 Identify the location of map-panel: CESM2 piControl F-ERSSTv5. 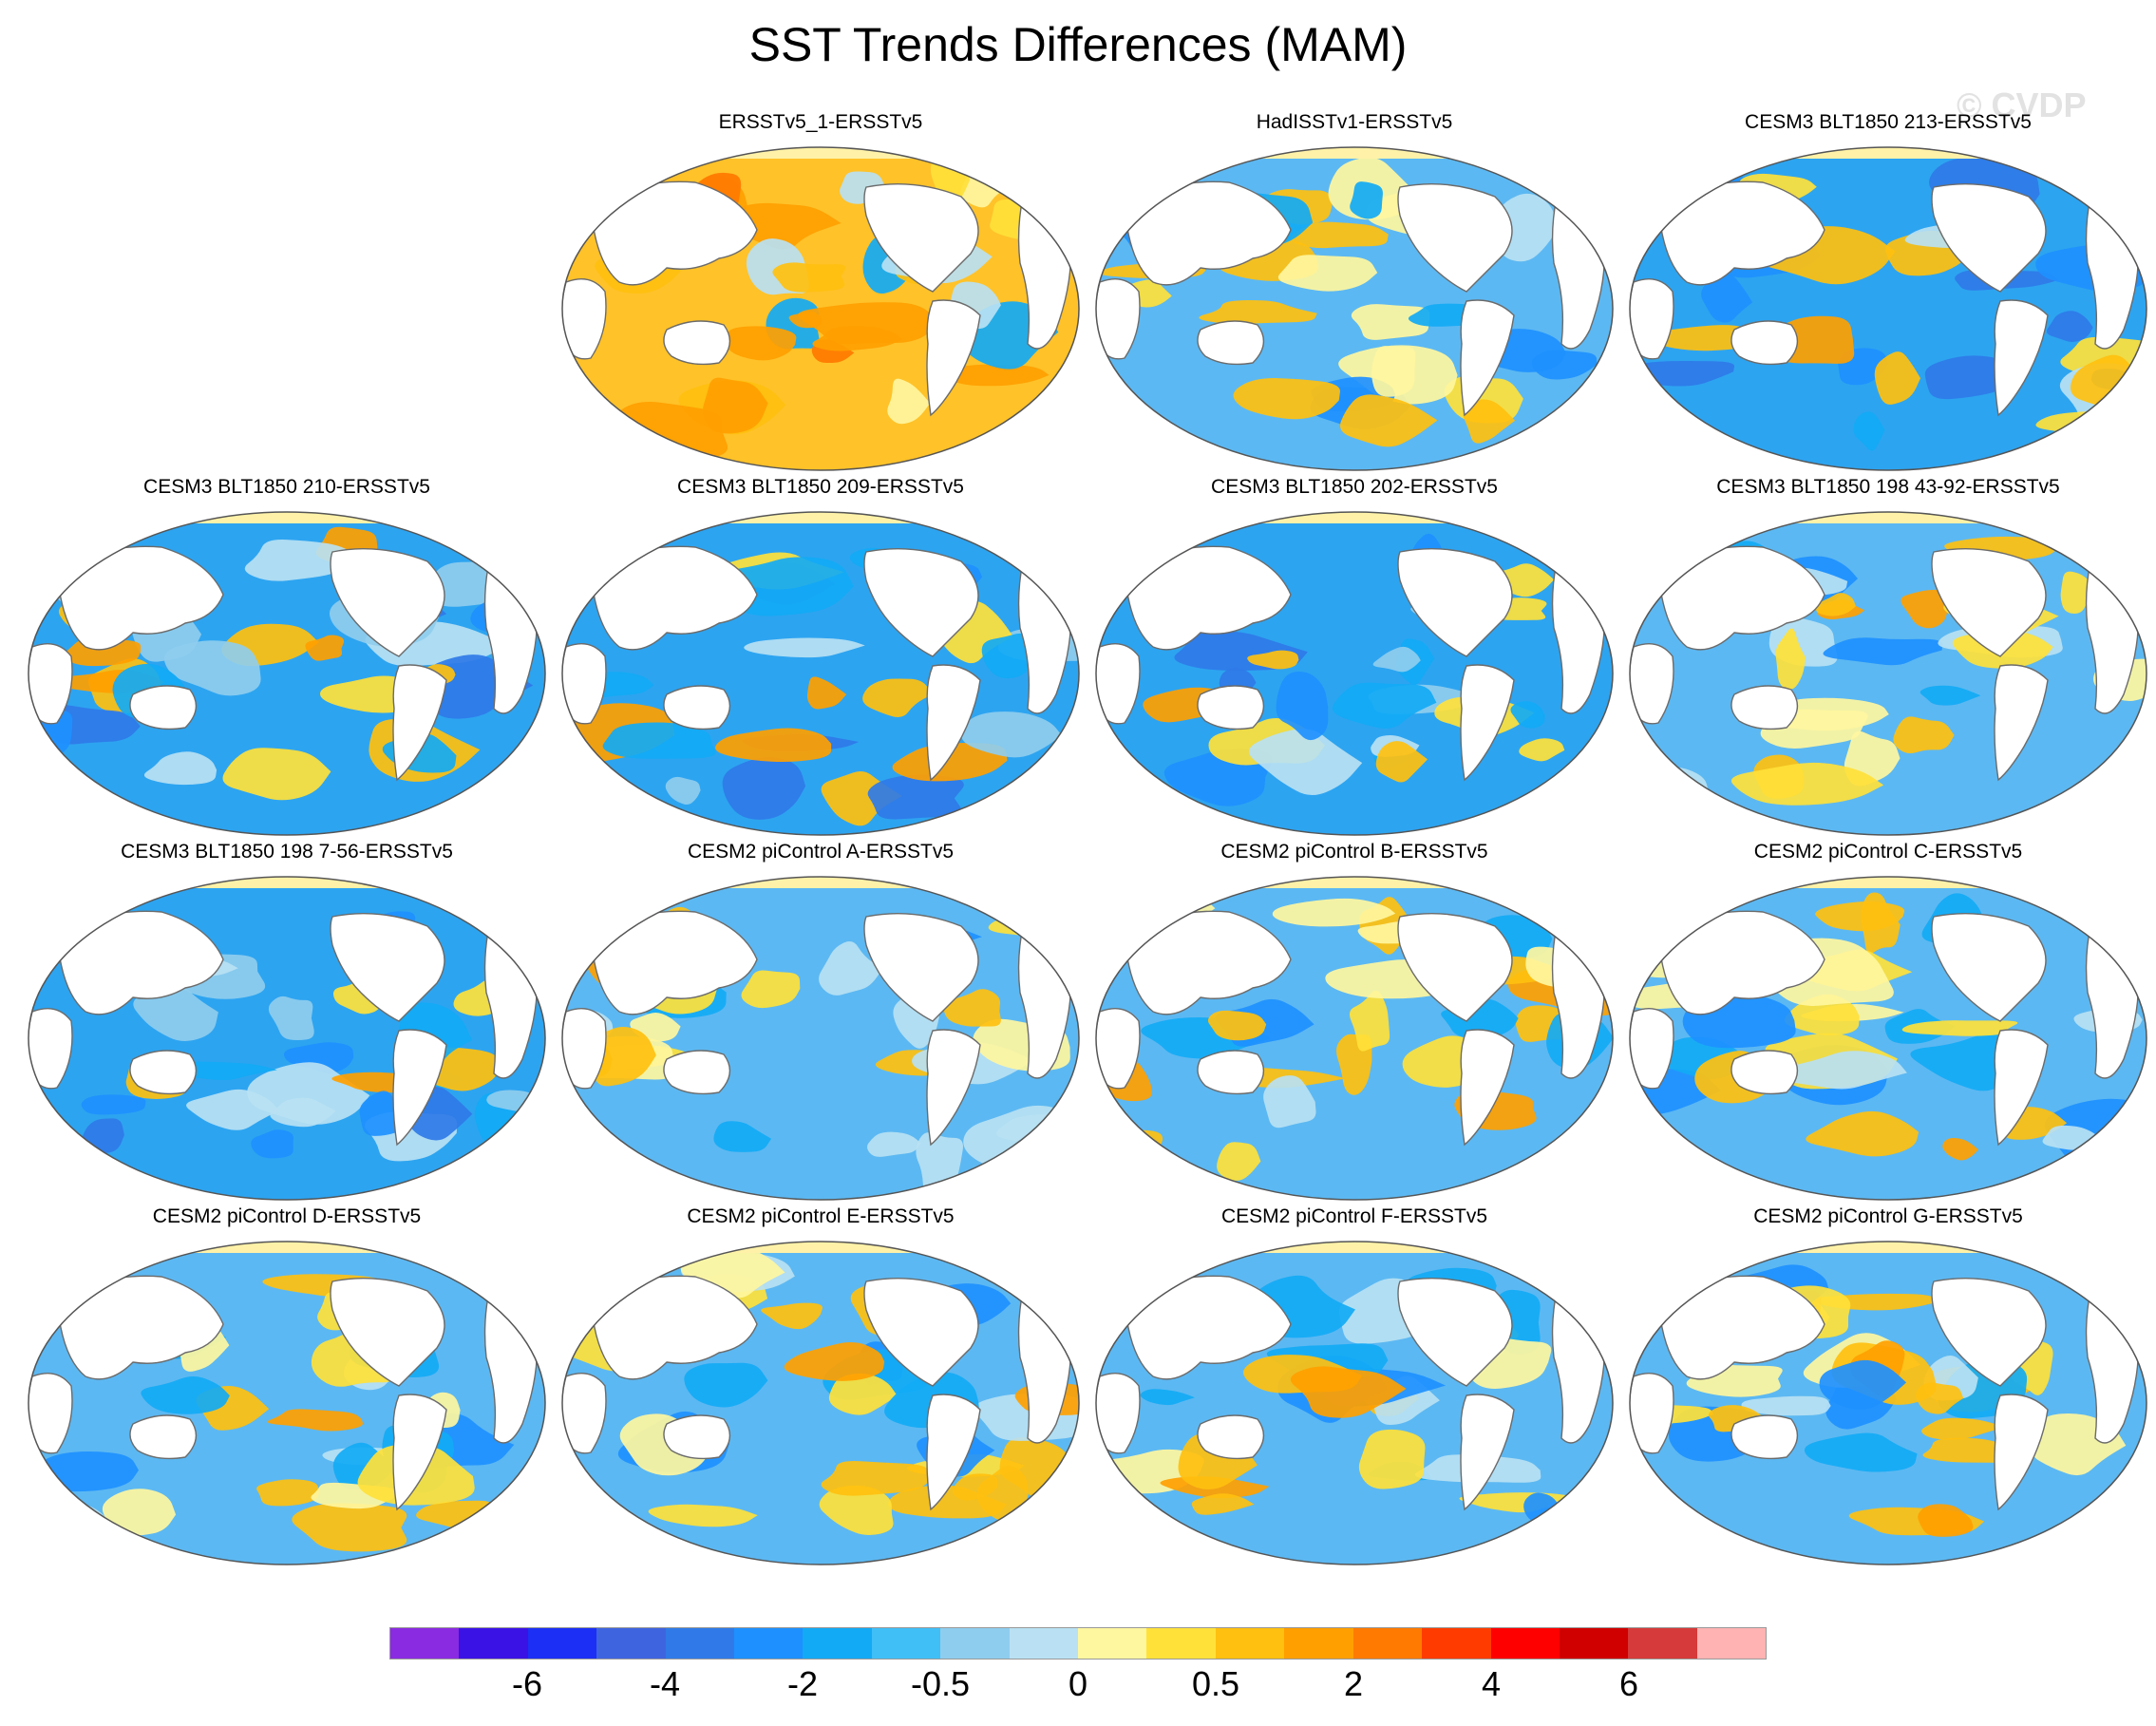
(1355, 1388).